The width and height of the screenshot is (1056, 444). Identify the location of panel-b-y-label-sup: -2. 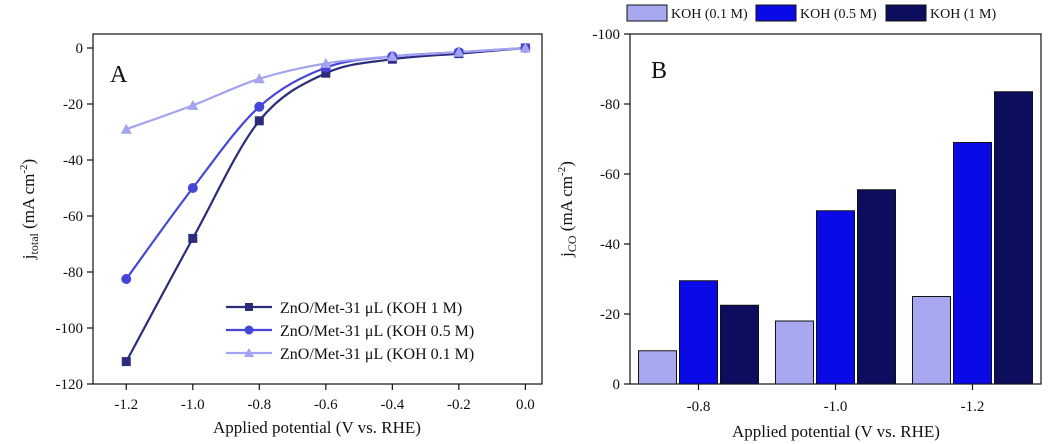
(562, 171).